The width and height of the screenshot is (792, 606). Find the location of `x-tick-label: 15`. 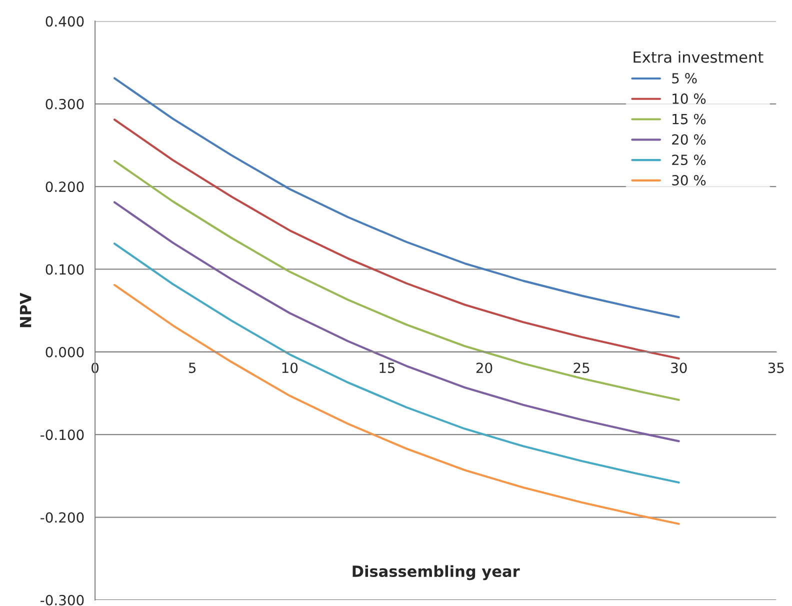

x-tick-label: 15 is located at coordinates (387, 368).